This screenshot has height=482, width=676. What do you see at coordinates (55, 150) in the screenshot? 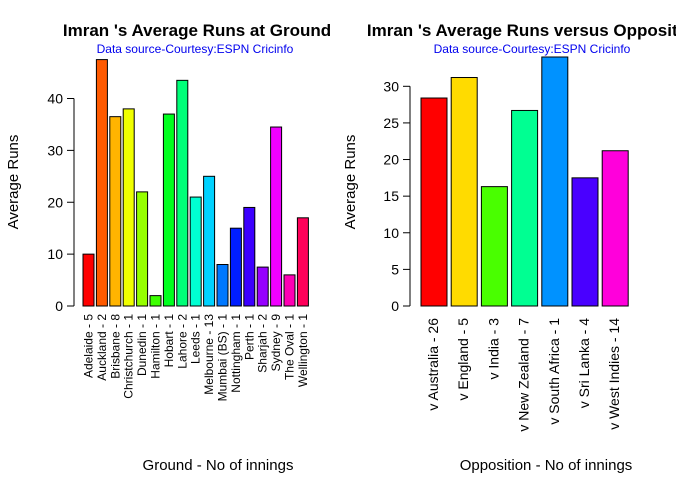
I see `left-y-tick-label: 30` at bounding box center [55, 150].